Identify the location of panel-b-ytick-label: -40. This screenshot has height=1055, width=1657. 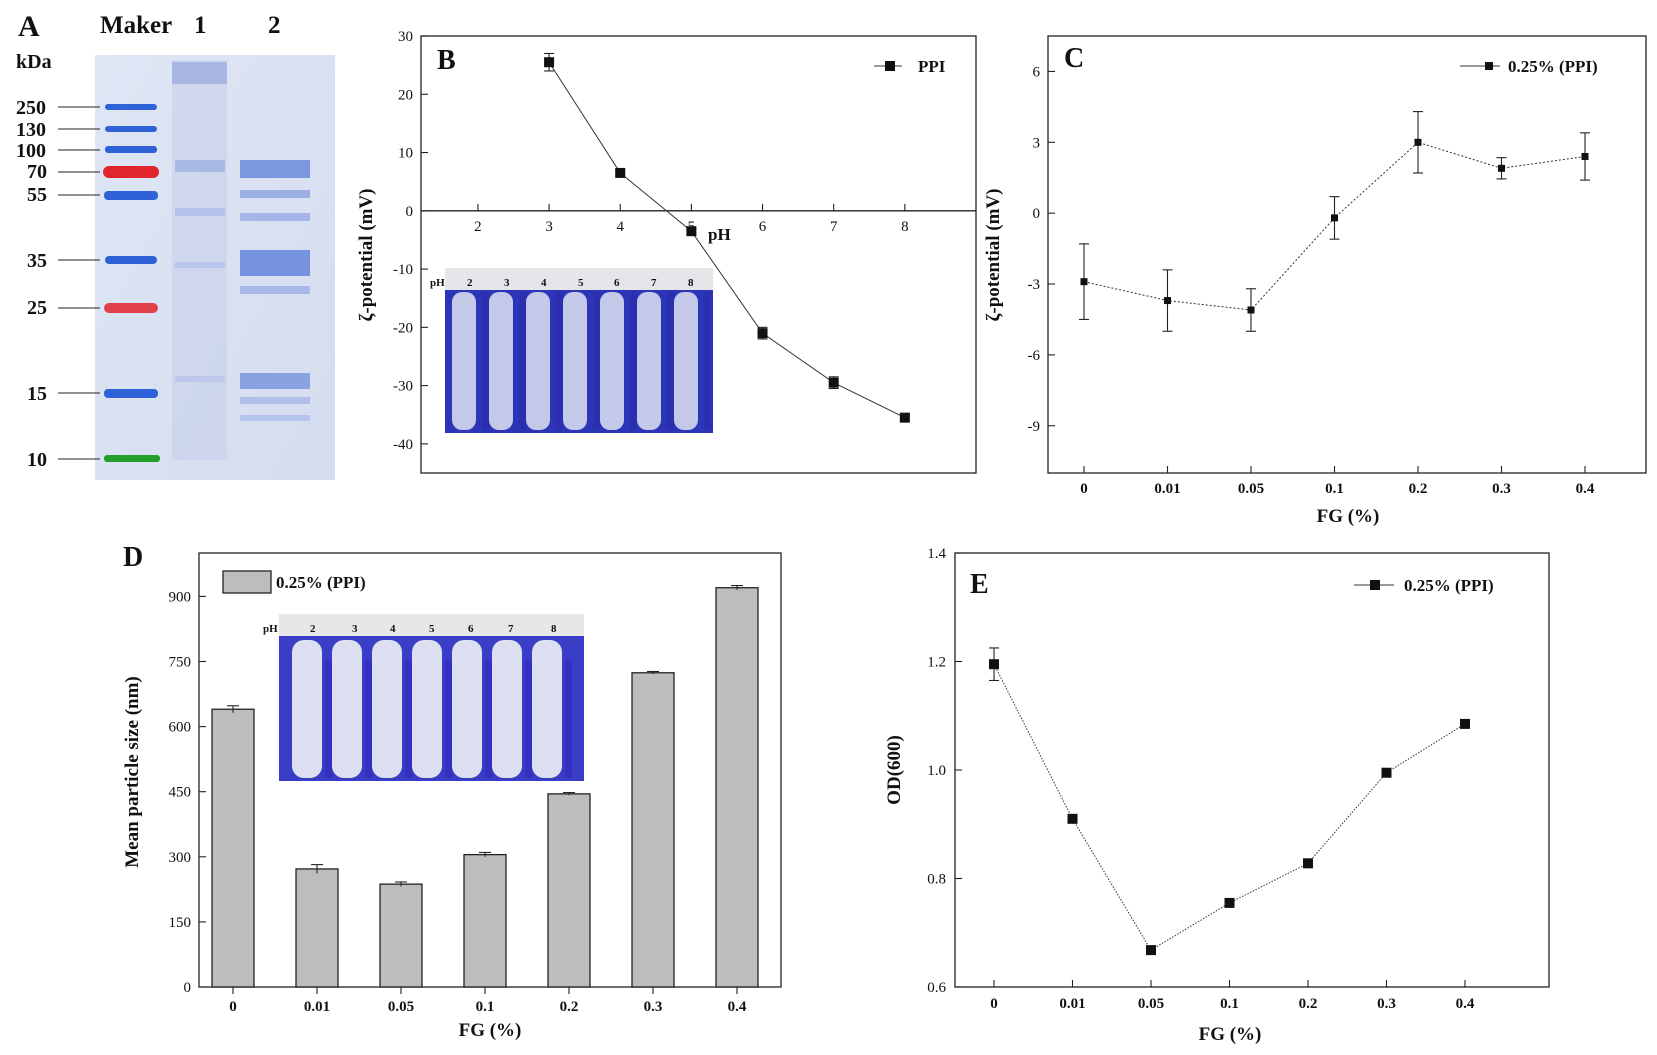
(403, 445).